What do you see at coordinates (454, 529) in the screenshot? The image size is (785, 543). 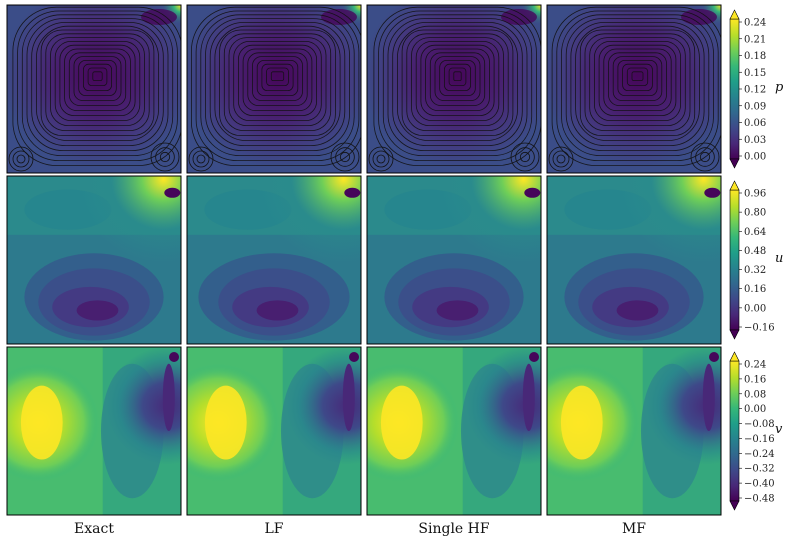 I see `column-label-single-hf: Single HF` at bounding box center [454, 529].